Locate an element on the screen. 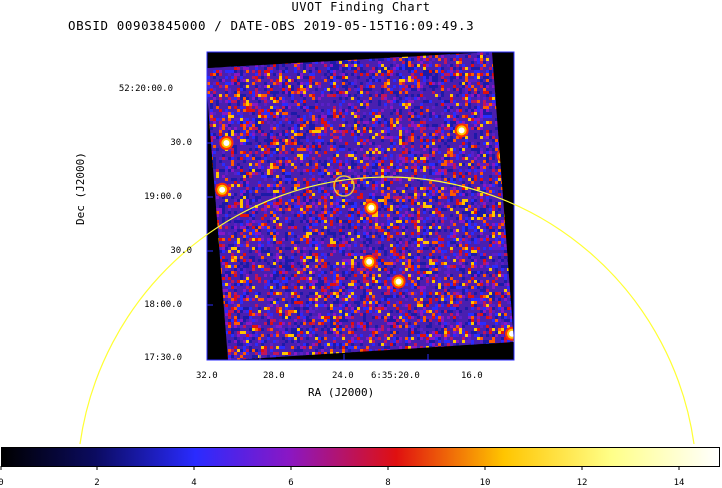 The width and height of the screenshot is (722, 488). colorbar is located at coordinates (360, 457).